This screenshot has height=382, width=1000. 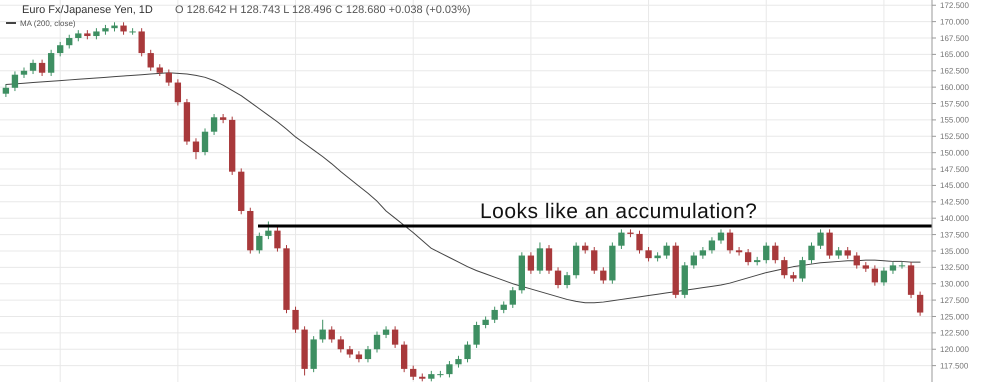 I want to click on y-tick-label: 167.500, so click(x=955, y=38).